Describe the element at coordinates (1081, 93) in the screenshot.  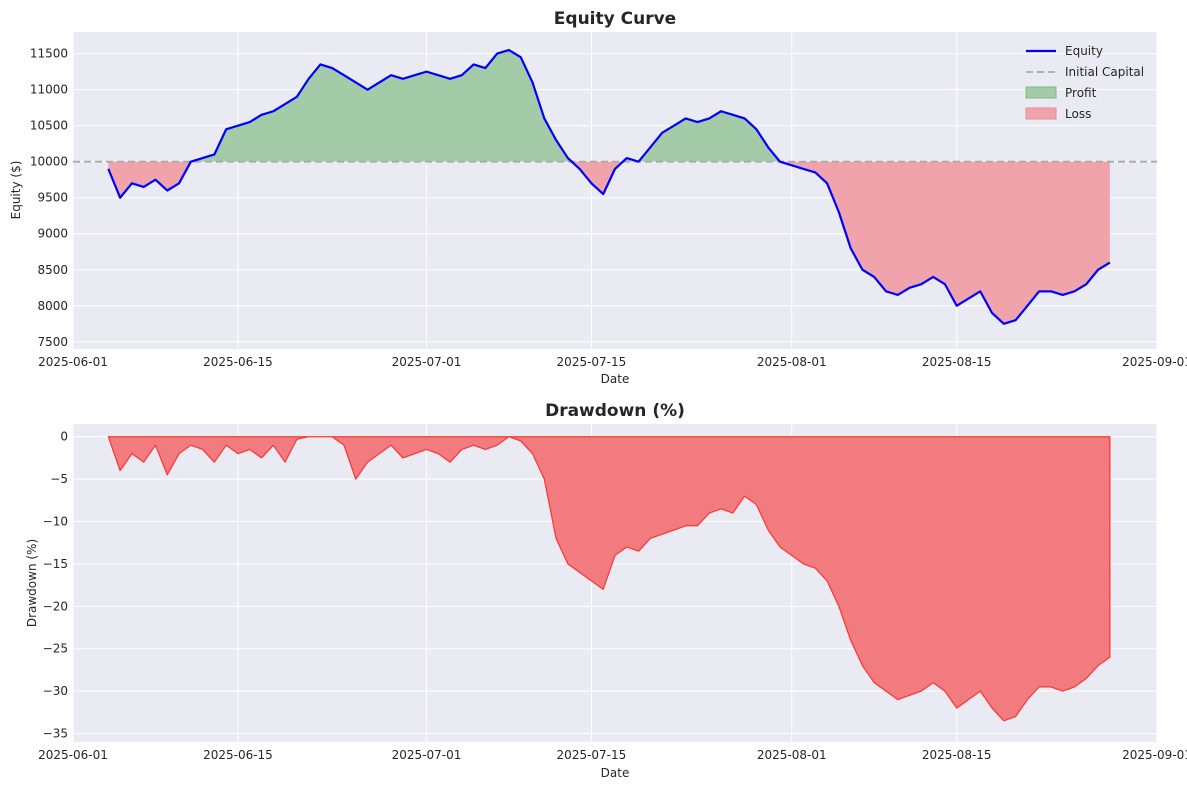
I see `legend-profit-label: Profit` at that location.